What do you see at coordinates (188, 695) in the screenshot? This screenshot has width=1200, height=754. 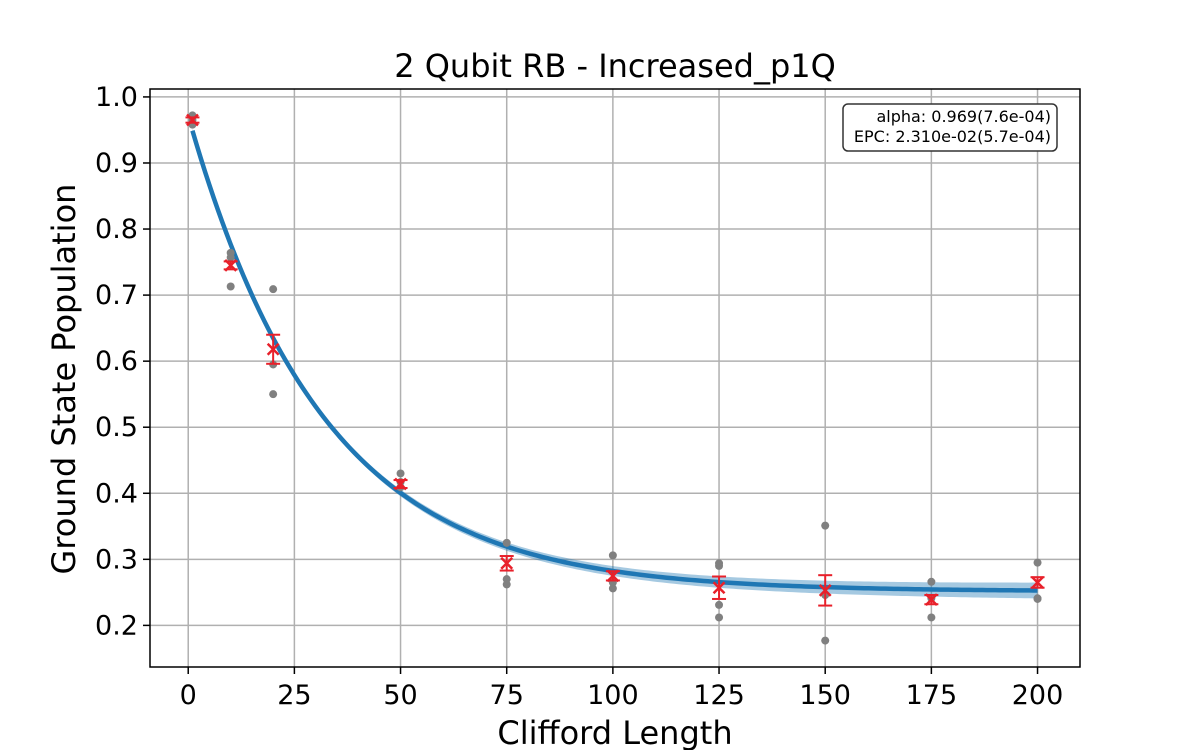 I see `x-tick-label: 0` at bounding box center [188, 695].